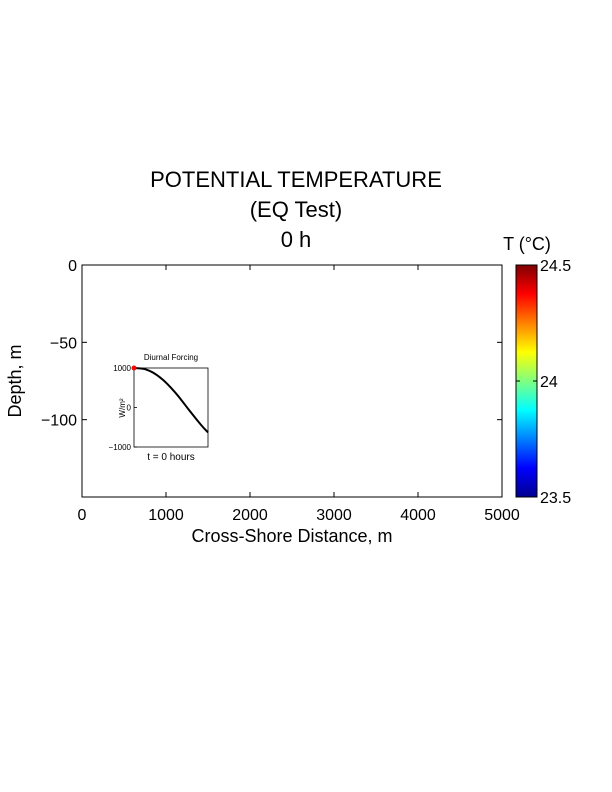 Image resolution: width=612 pixels, height=792 pixels. I want to click on inset-time-marker, so click(134, 368).